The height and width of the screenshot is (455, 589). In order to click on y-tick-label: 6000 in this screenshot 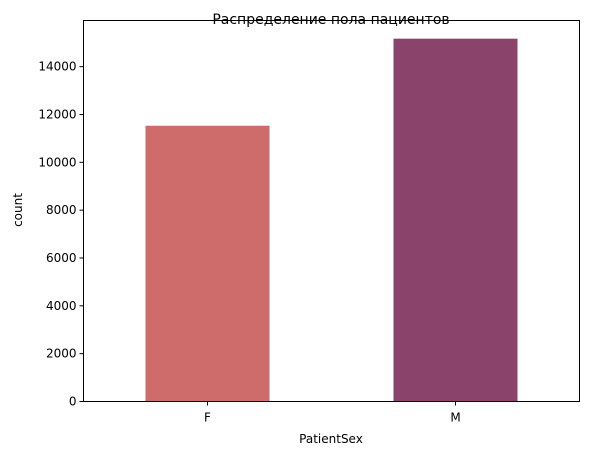, I will do `click(61, 258)`.